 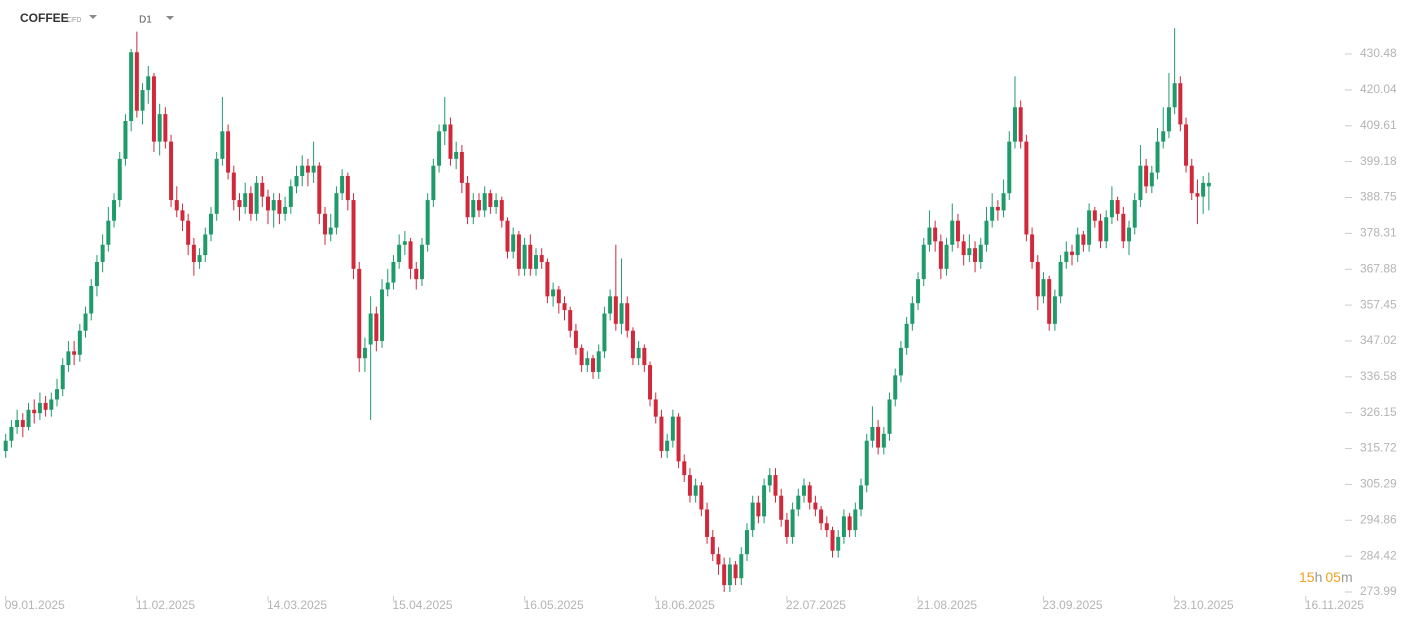 I want to click on y-tick-label: 284.42, so click(x=1378, y=555).